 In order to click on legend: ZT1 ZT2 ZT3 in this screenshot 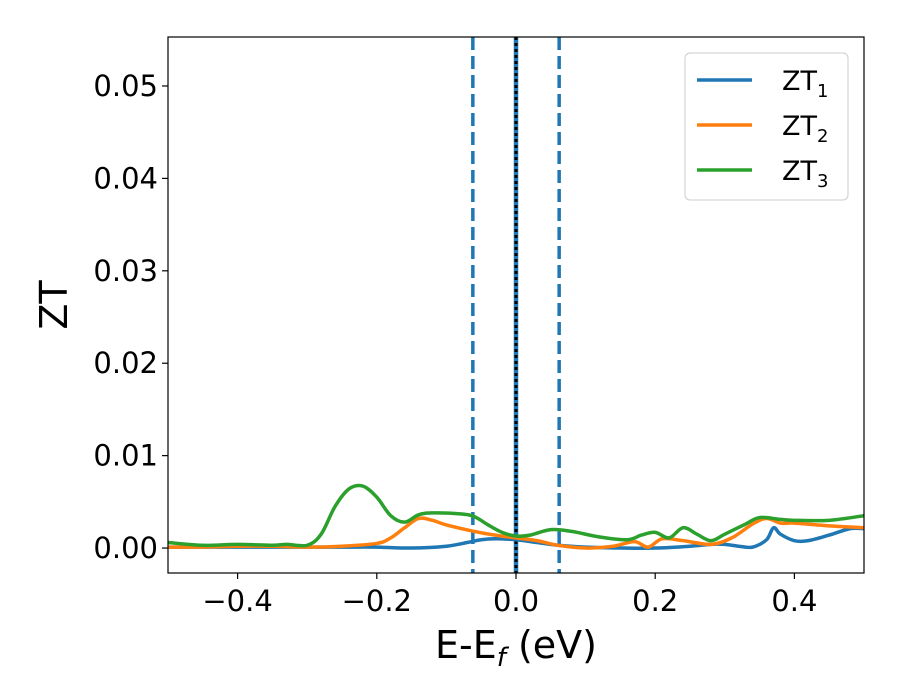, I will do `click(766, 126)`.